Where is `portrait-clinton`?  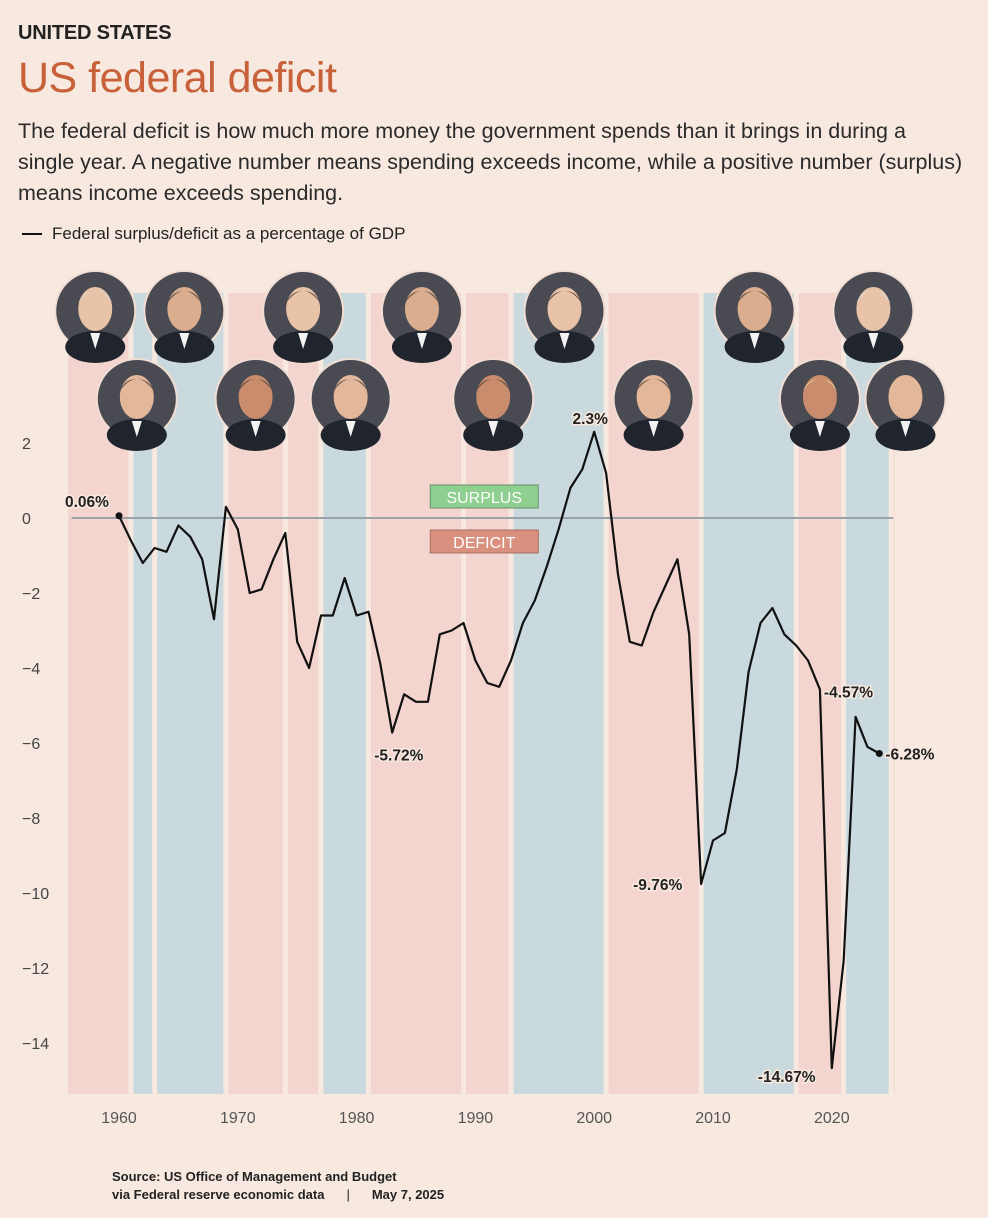 portrait-clinton is located at coordinates (564, 316).